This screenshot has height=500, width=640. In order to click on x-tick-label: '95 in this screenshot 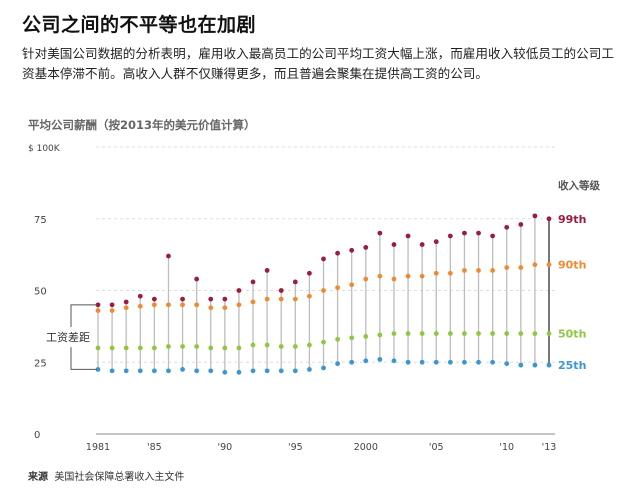, I will do `click(295, 447)`.